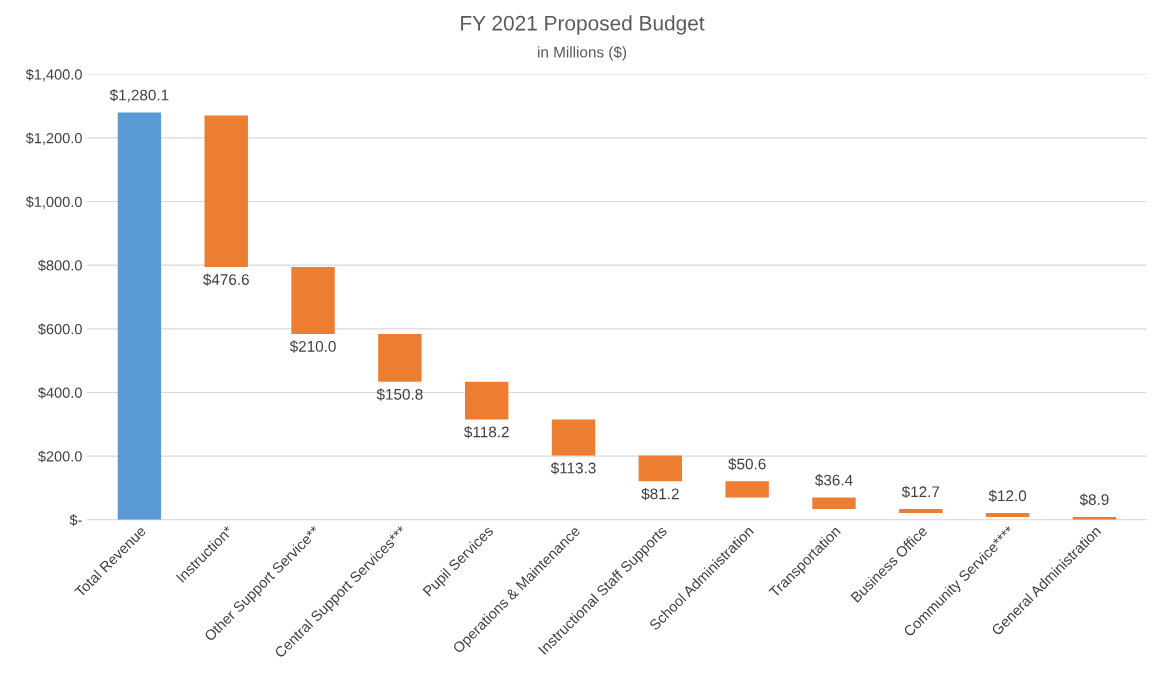 The image size is (1164, 675). Describe the element at coordinates (75, 520) in the screenshot. I see `y-tick-label: $-` at that location.